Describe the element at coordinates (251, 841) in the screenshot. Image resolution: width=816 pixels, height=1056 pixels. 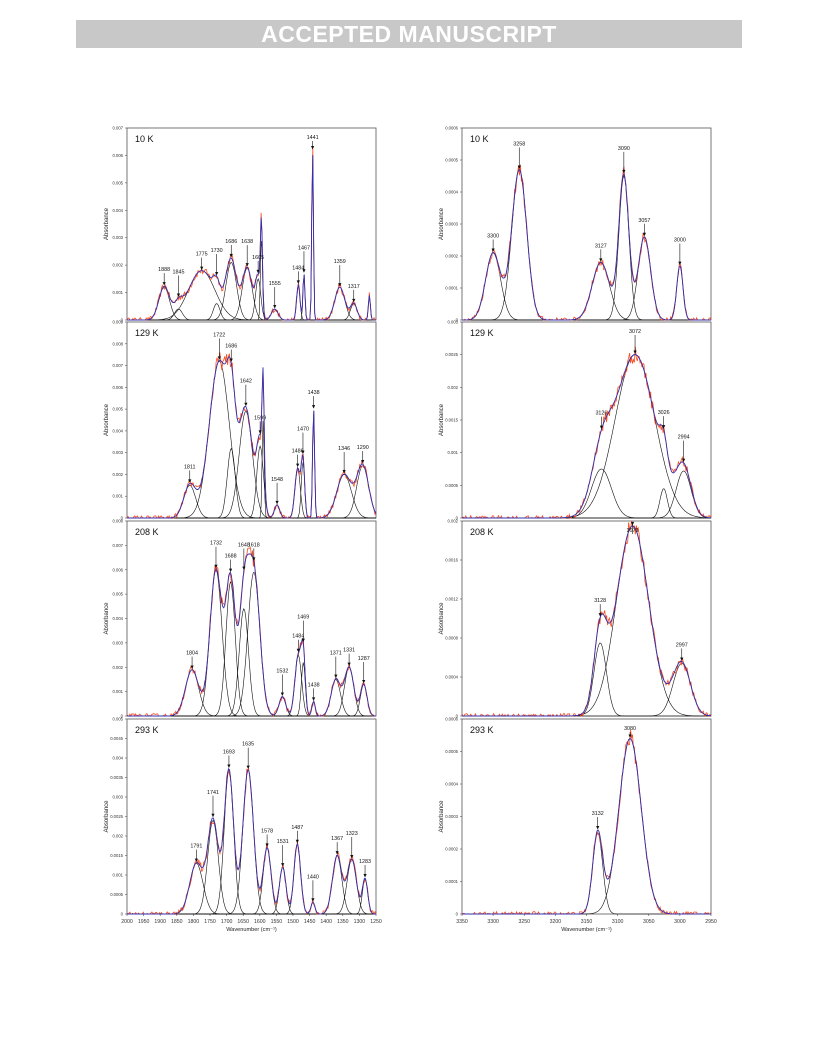
I see `fitted-spectrum` at that location.